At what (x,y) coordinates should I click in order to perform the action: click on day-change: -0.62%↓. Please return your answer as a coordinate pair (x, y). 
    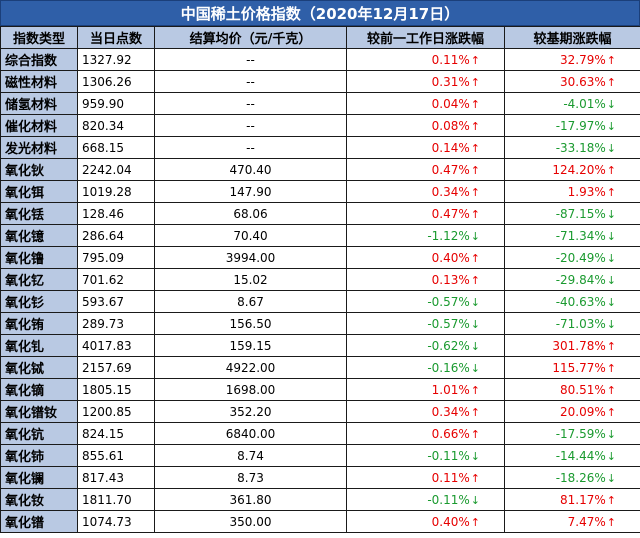
    Looking at the image, I should click on (425, 345).